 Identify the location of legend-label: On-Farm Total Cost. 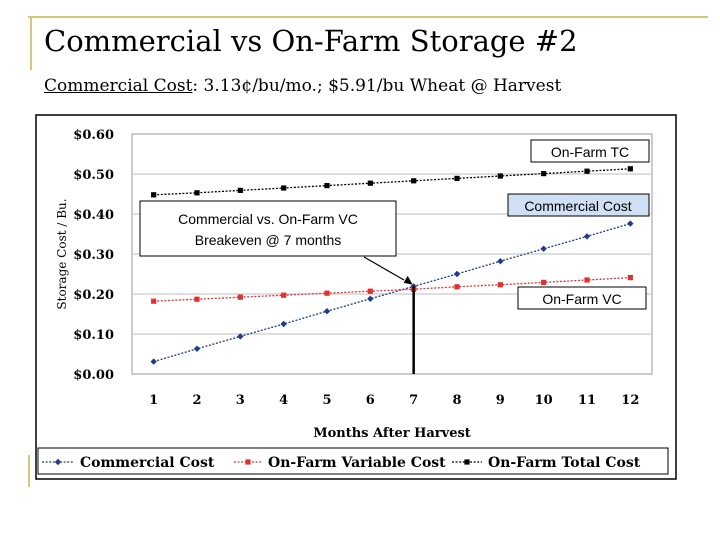
(564, 463).